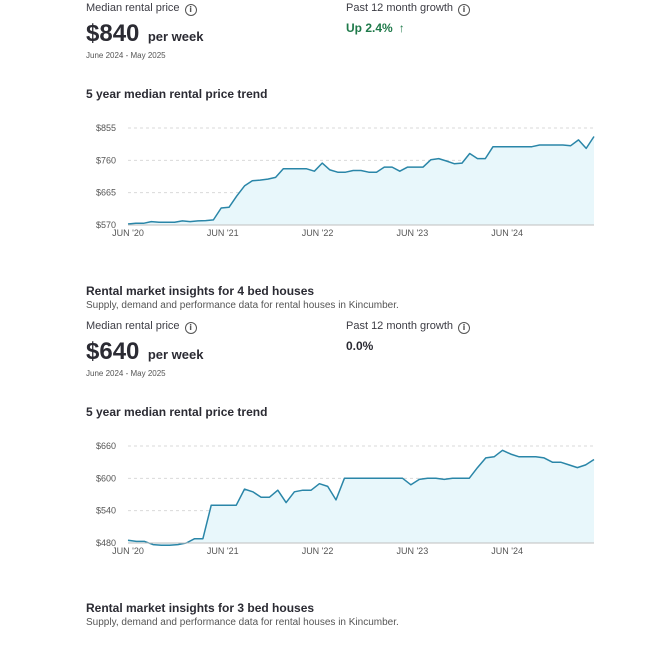 This screenshot has width=665, height=661. What do you see at coordinates (106, 225) in the screenshot?
I see `y-tick-label: $570` at bounding box center [106, 225].